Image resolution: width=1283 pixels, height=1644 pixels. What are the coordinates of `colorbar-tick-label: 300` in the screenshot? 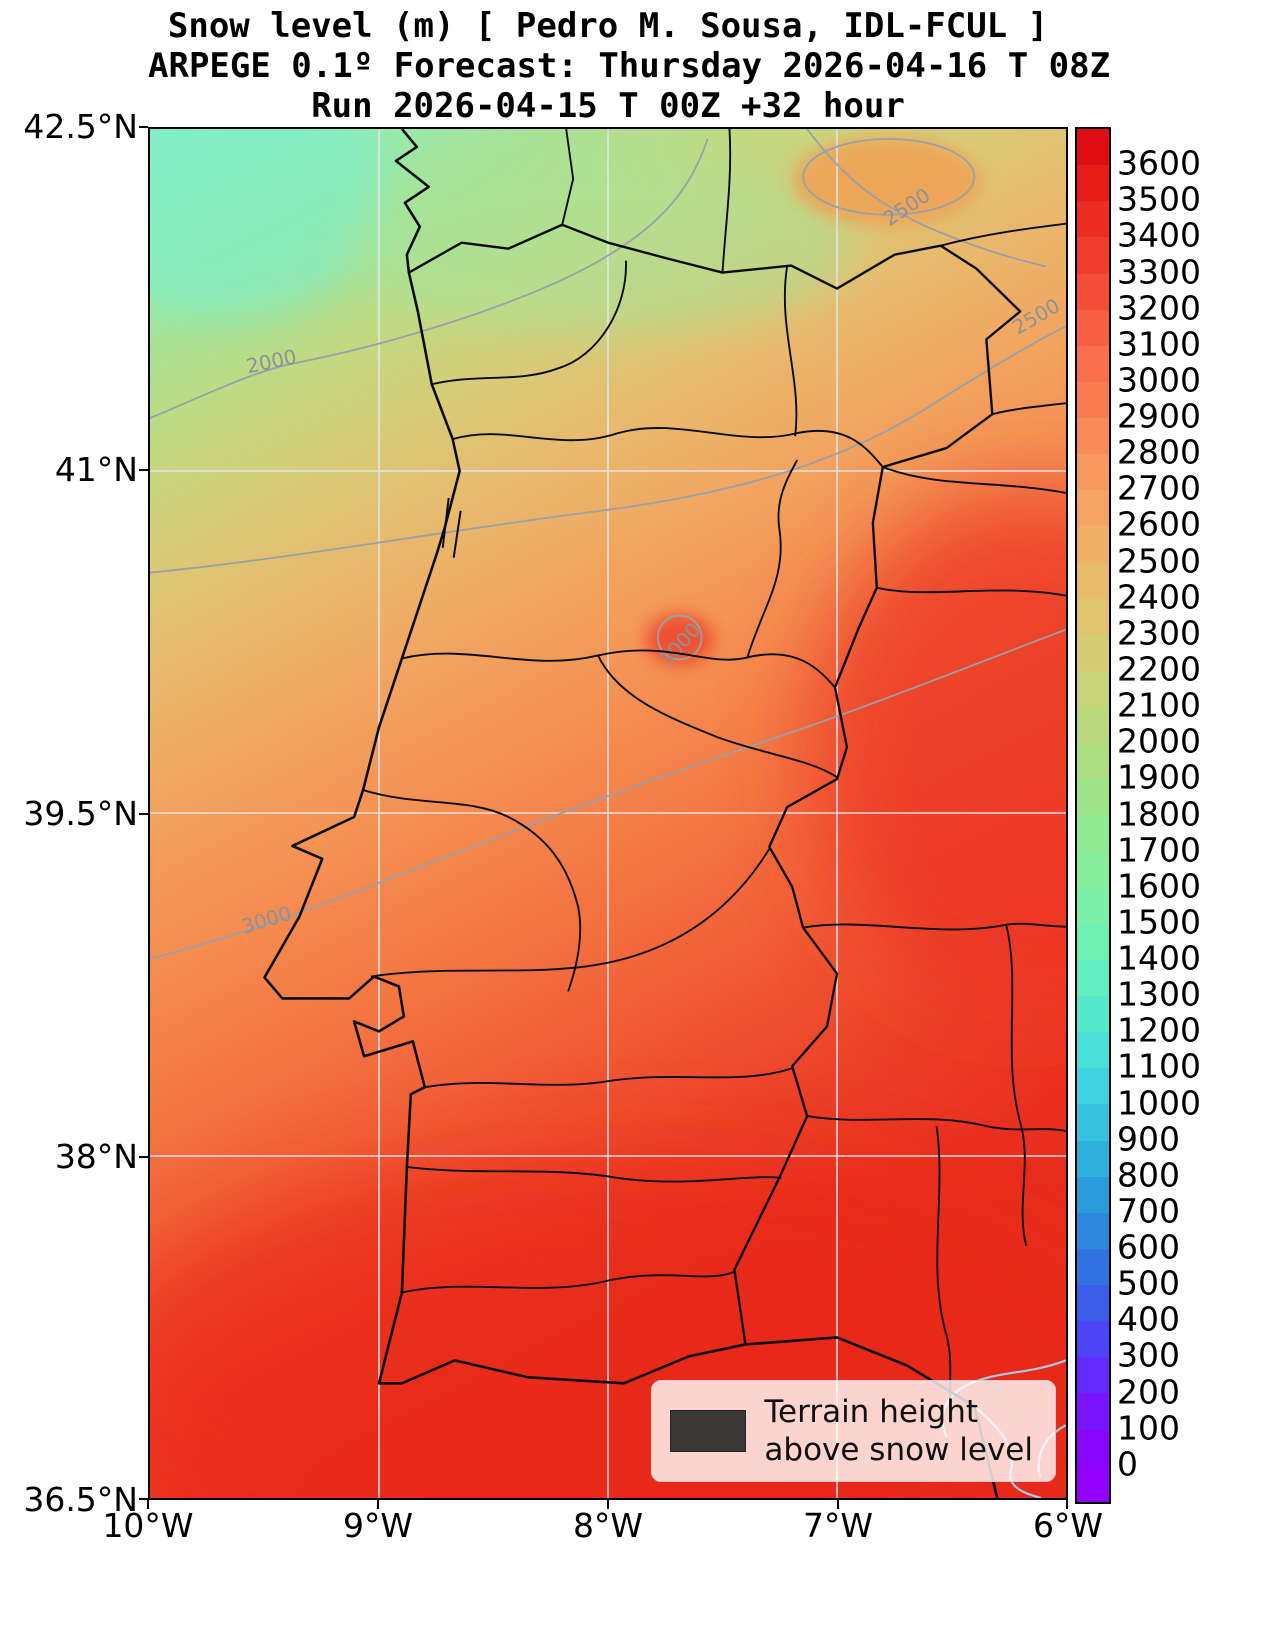 It's located at (1148, 1355).